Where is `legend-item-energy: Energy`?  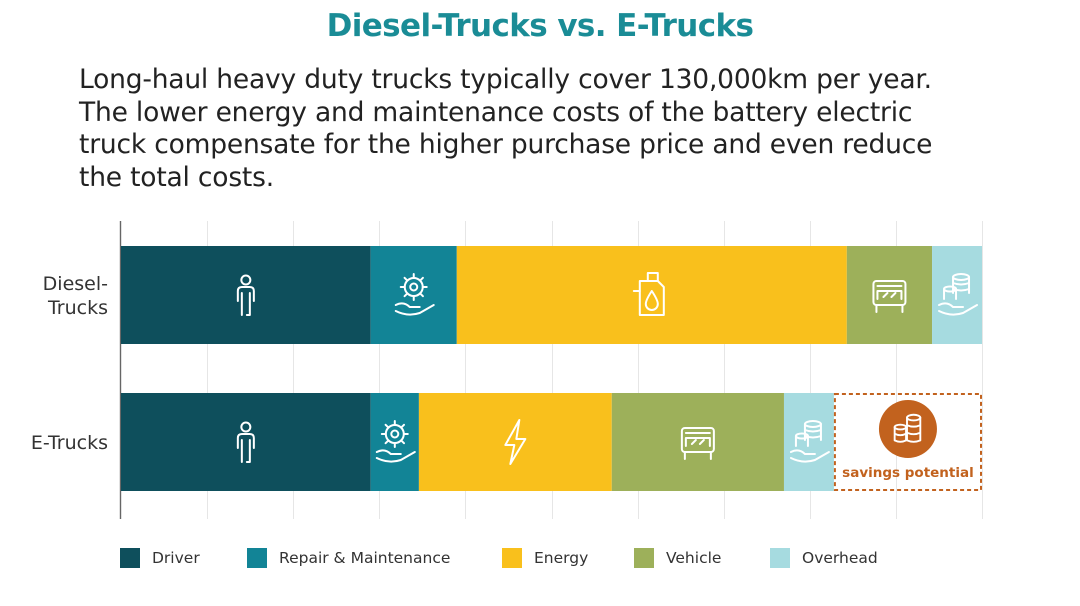 legend-item-energy: Energy is located at coordinates (545, 558).